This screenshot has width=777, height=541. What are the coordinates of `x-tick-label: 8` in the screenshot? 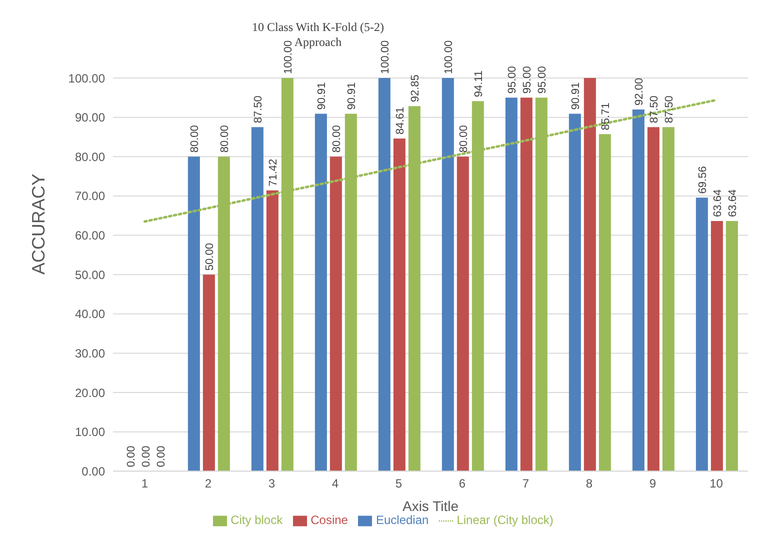 It's located at (589, 483).